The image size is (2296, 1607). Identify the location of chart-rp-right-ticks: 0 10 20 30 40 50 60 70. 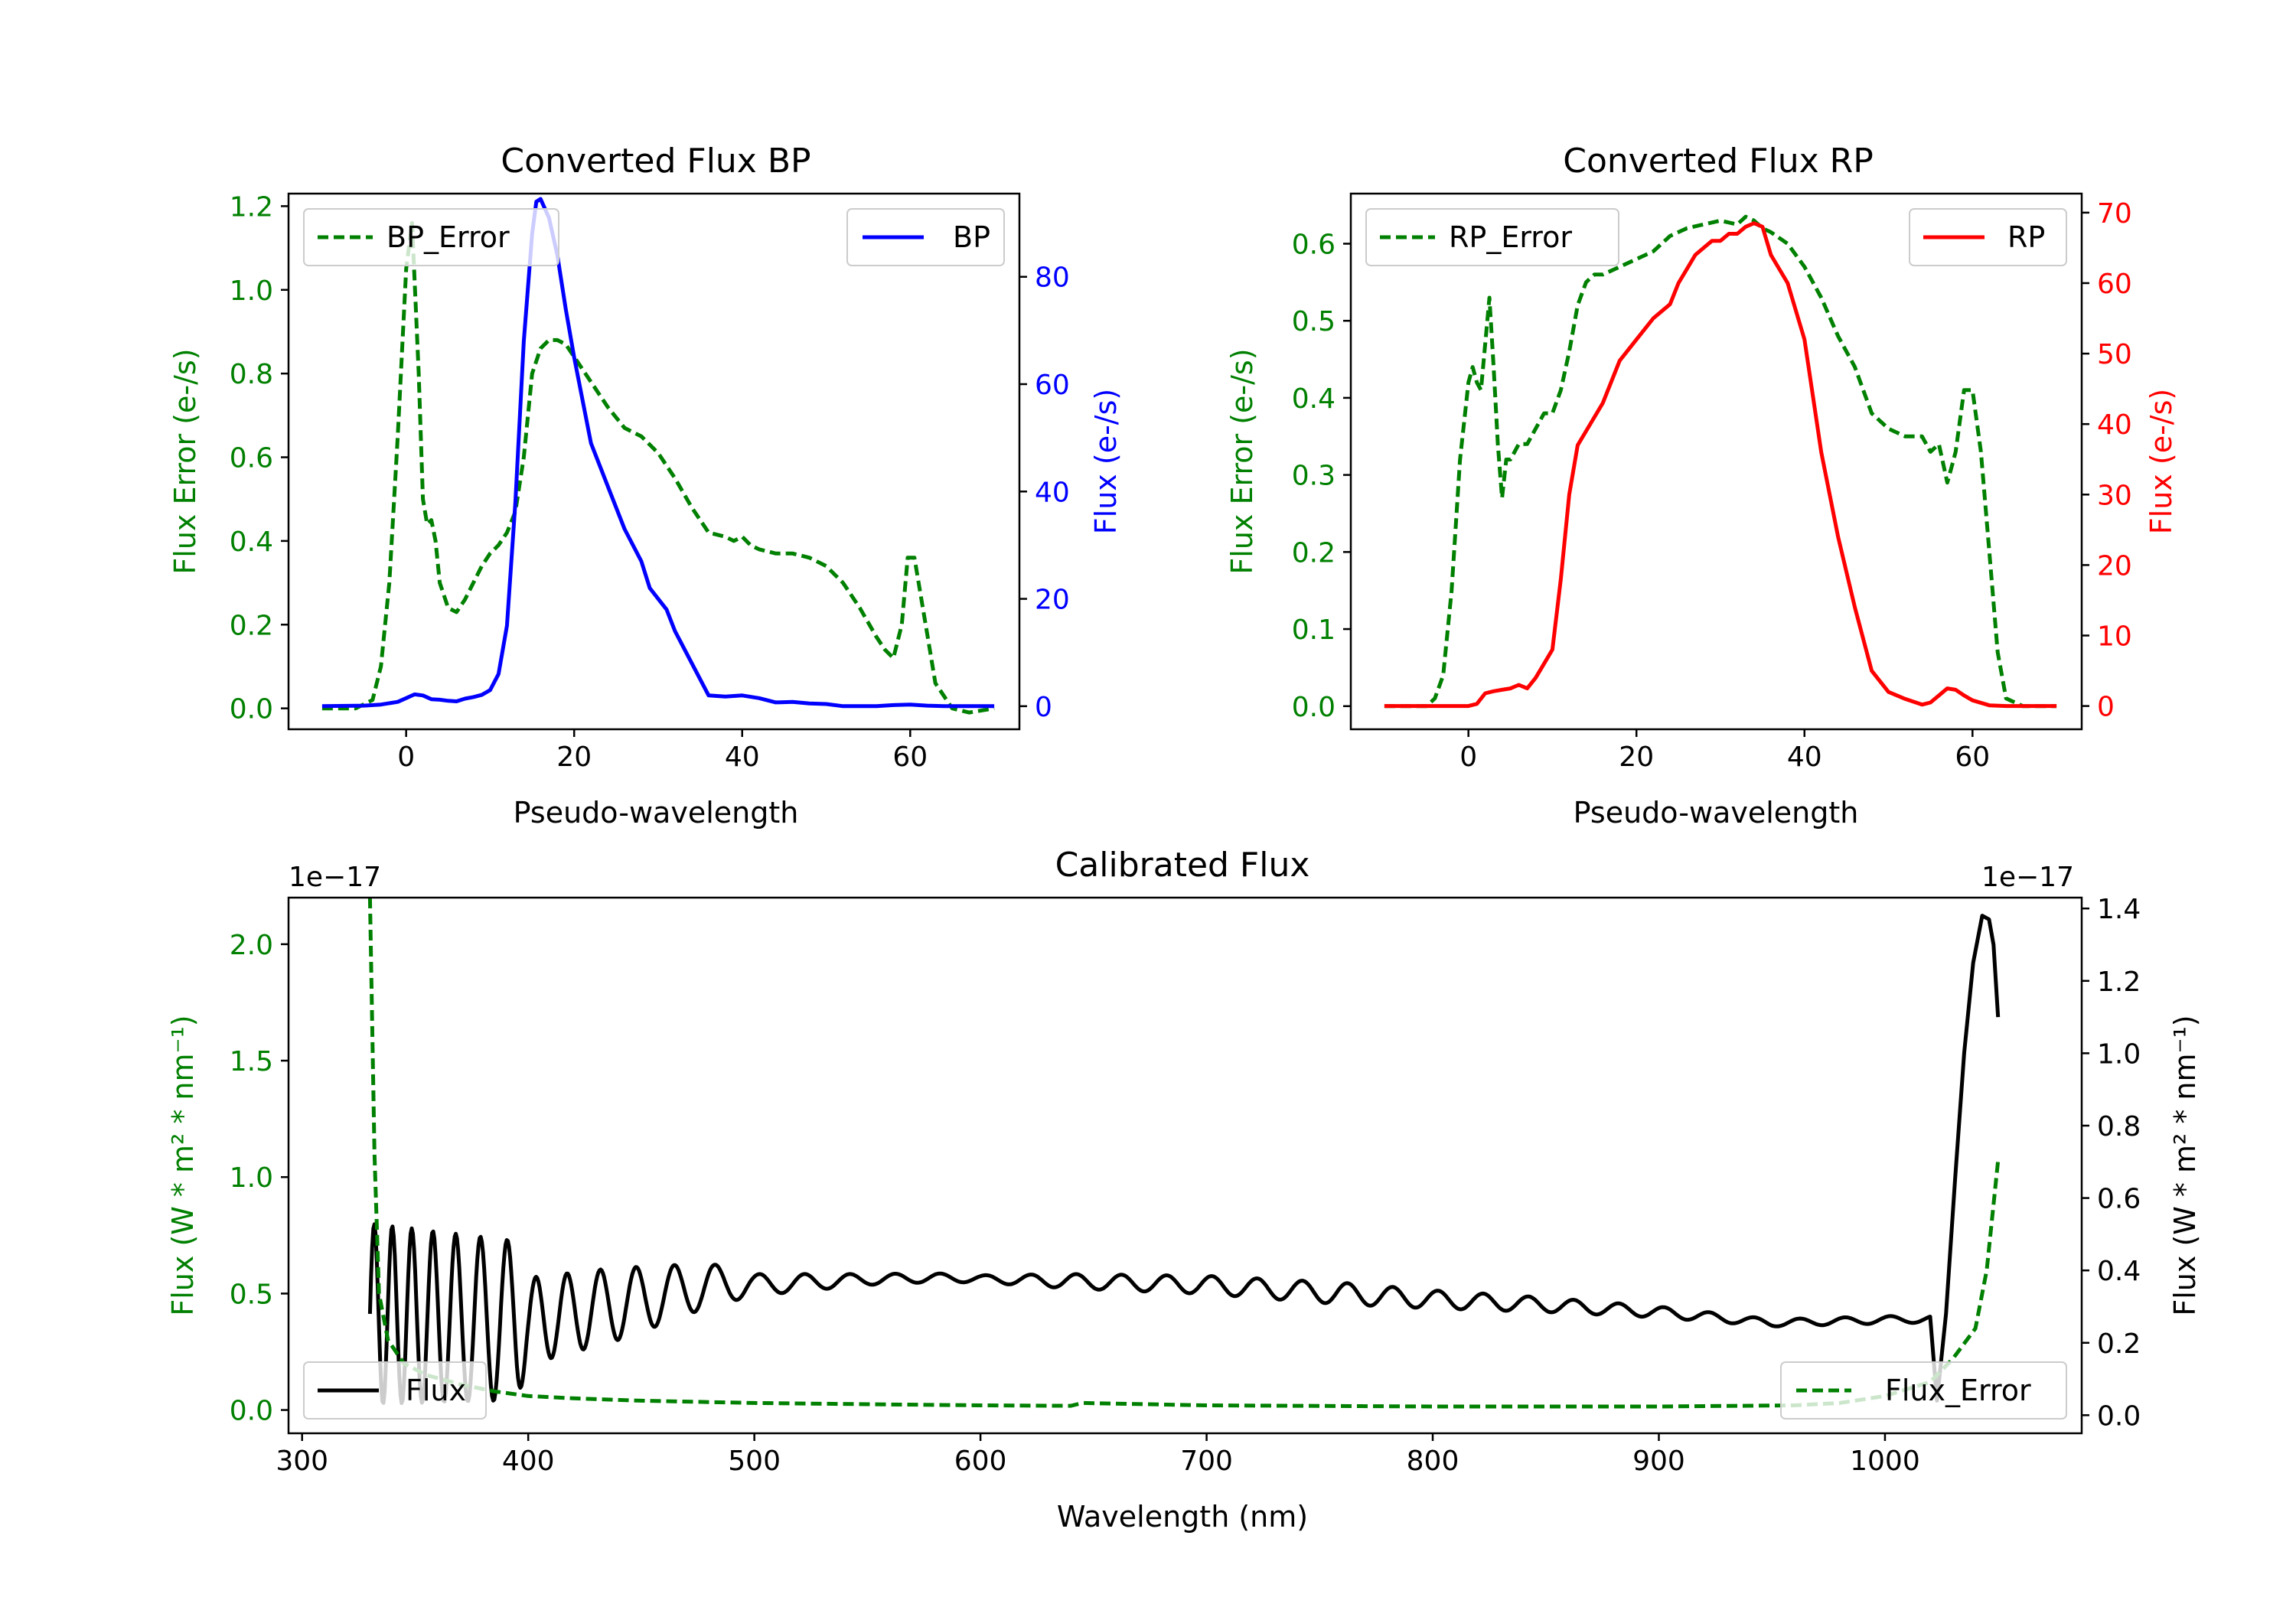
(2107, 460).